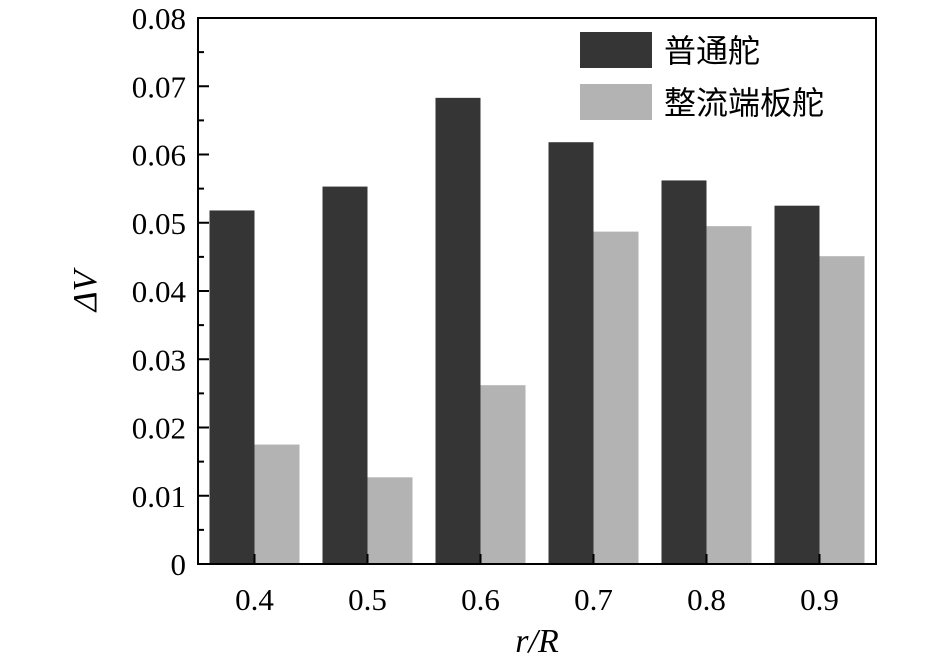 This screenshot has height=661, width=945. Describe the element at coordinates (254, 599) in the screenshot. I see `x-tick-label: 0.4` at that location.